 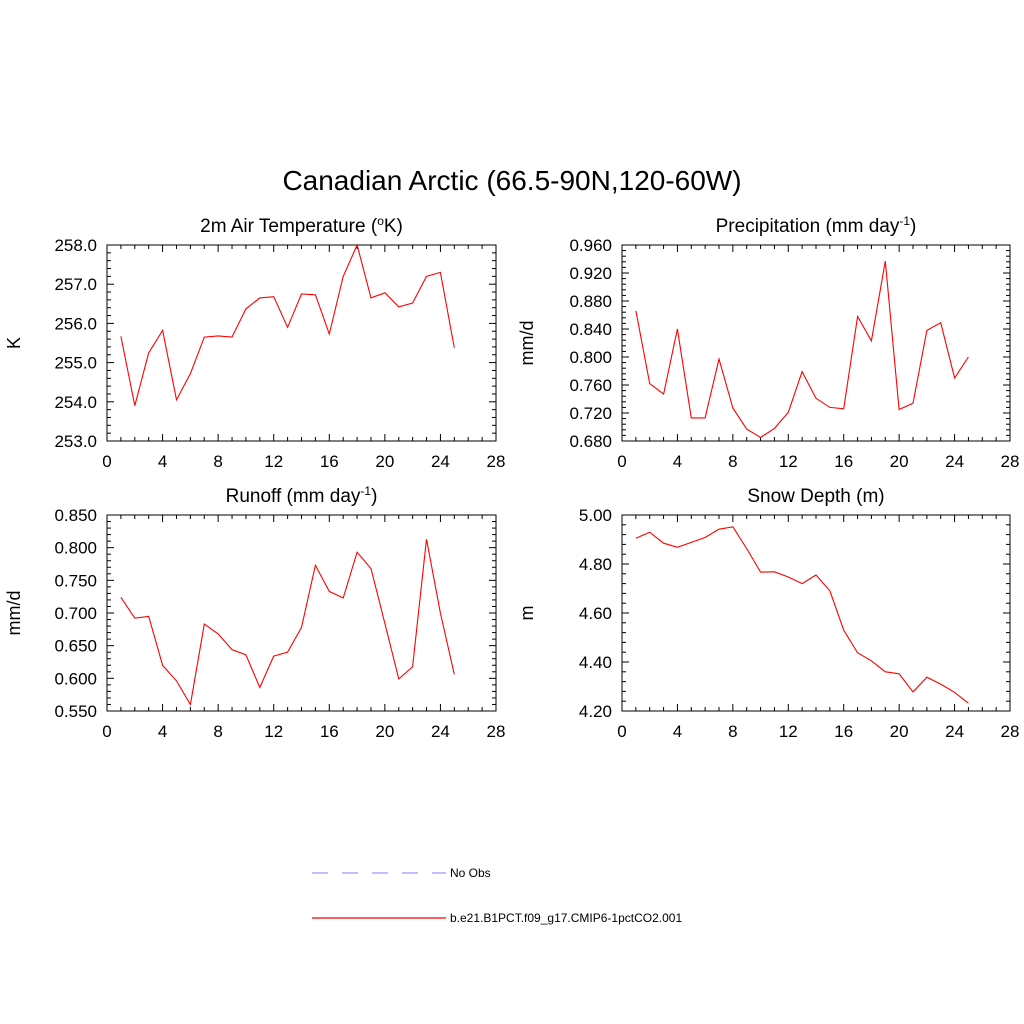 I want to click on precipitation-ytick-label: 0.840, so click(x=590, y=329).